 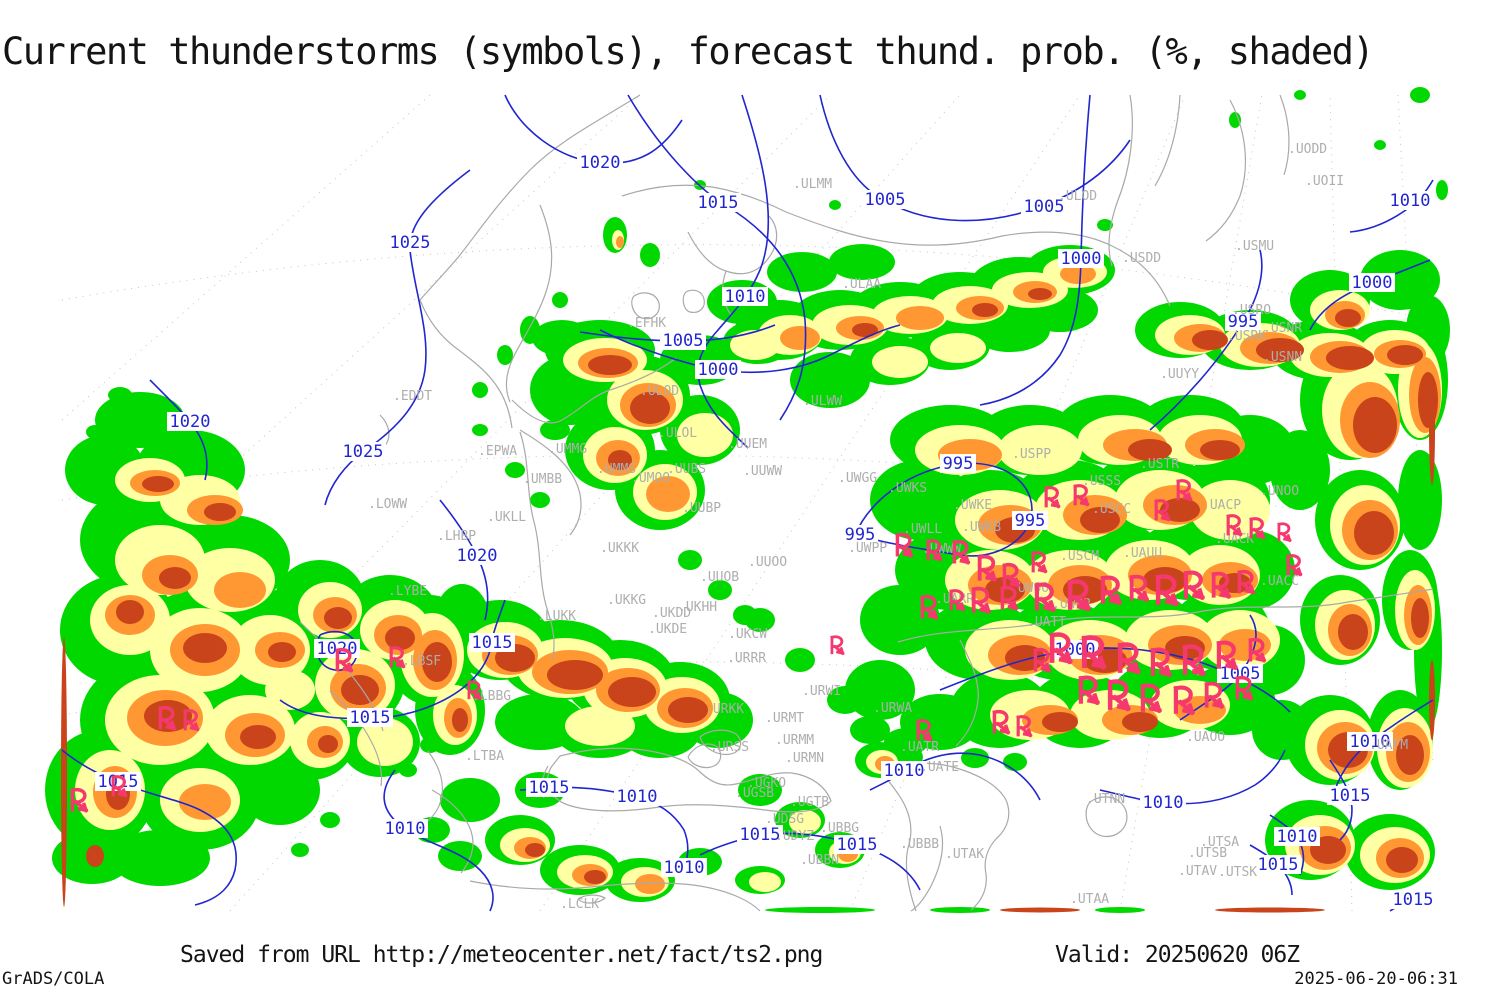 What do you see at coordinates (972, 505) in the screenshot?
I see `station-label: .UWKE` at bounding box center [972, 505].